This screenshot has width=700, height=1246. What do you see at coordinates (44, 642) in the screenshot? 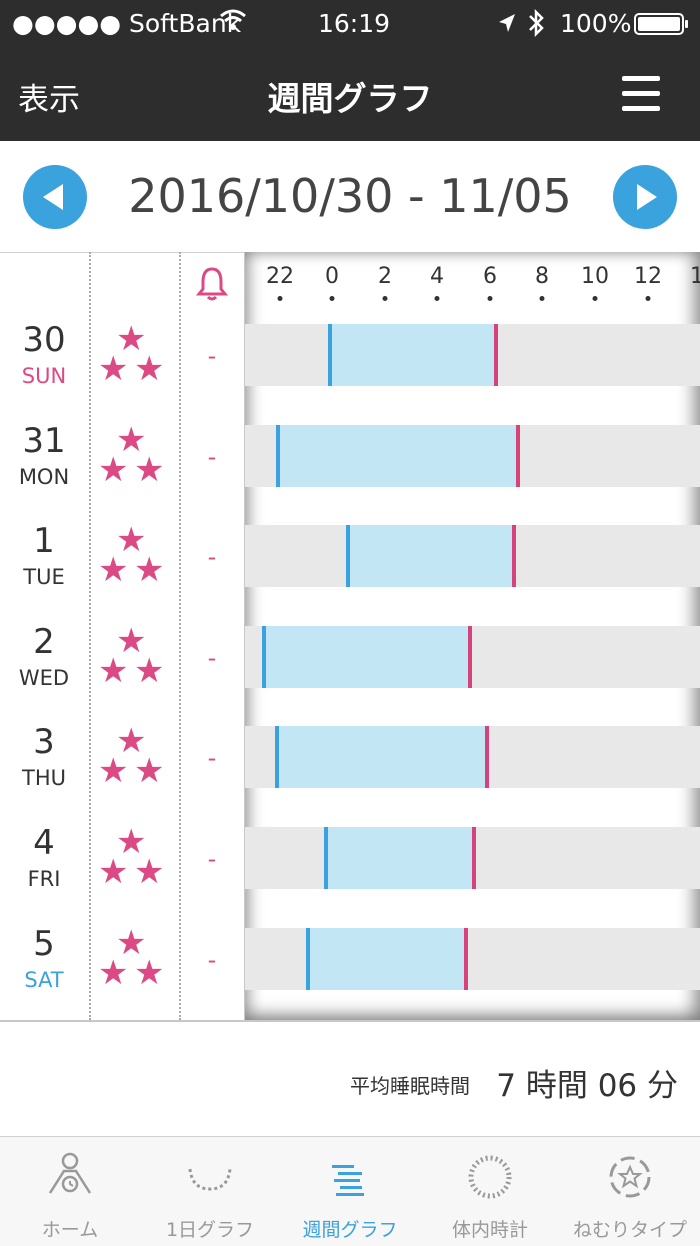
I see `day-number: 2` at bounding box center [44, 642].